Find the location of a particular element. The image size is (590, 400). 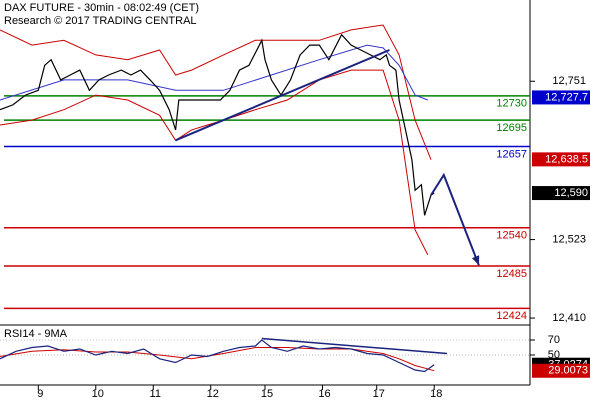

forecast-arrow is located at coordinates (455, 219).